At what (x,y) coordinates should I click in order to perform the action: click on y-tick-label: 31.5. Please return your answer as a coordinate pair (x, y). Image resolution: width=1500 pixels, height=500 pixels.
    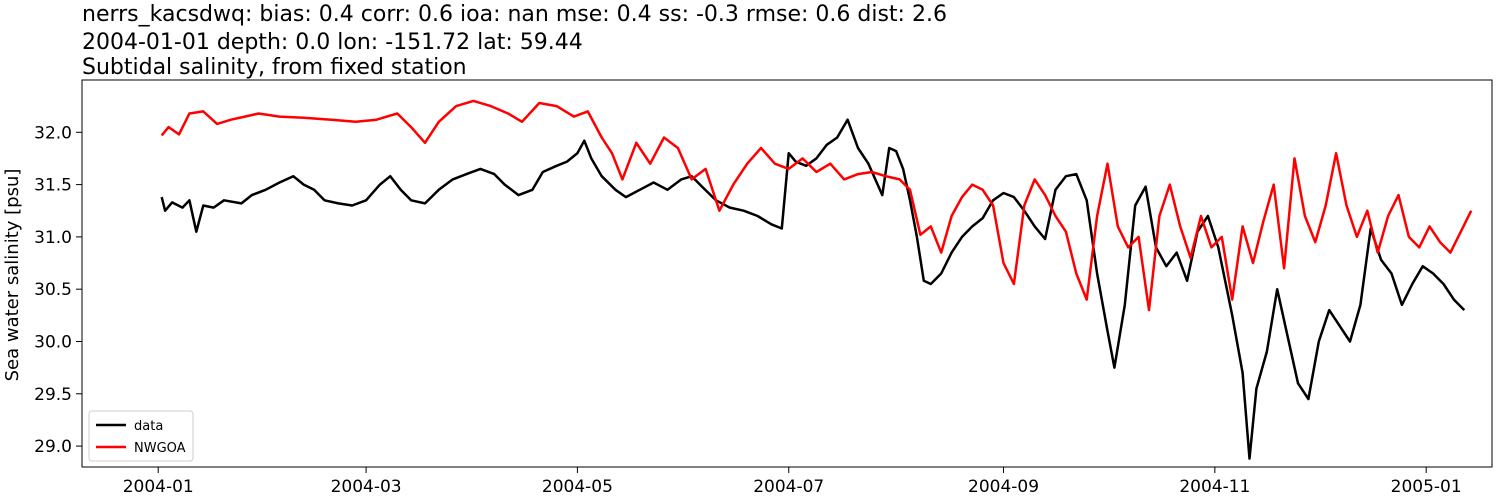
    Looking at the image, I should click on (53, 186).